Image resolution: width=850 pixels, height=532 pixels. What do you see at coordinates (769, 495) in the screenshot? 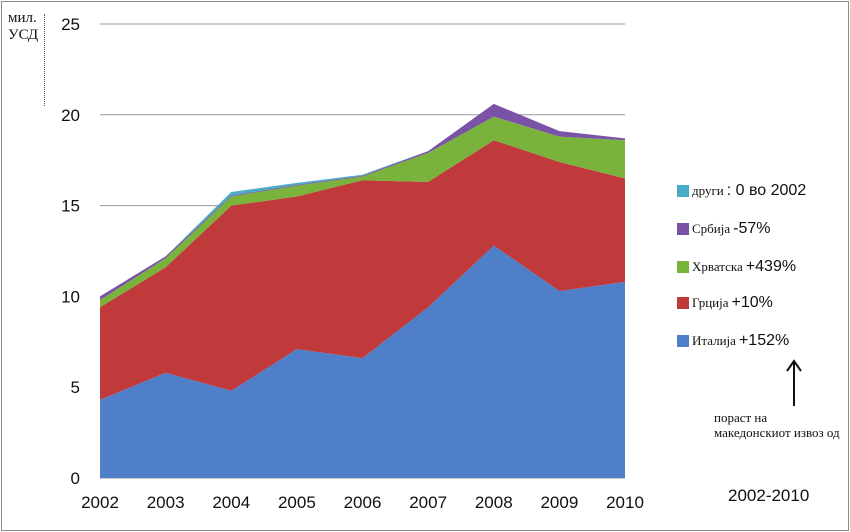
I see `period-label: 2002-2010` at bounding box center [769, 495].